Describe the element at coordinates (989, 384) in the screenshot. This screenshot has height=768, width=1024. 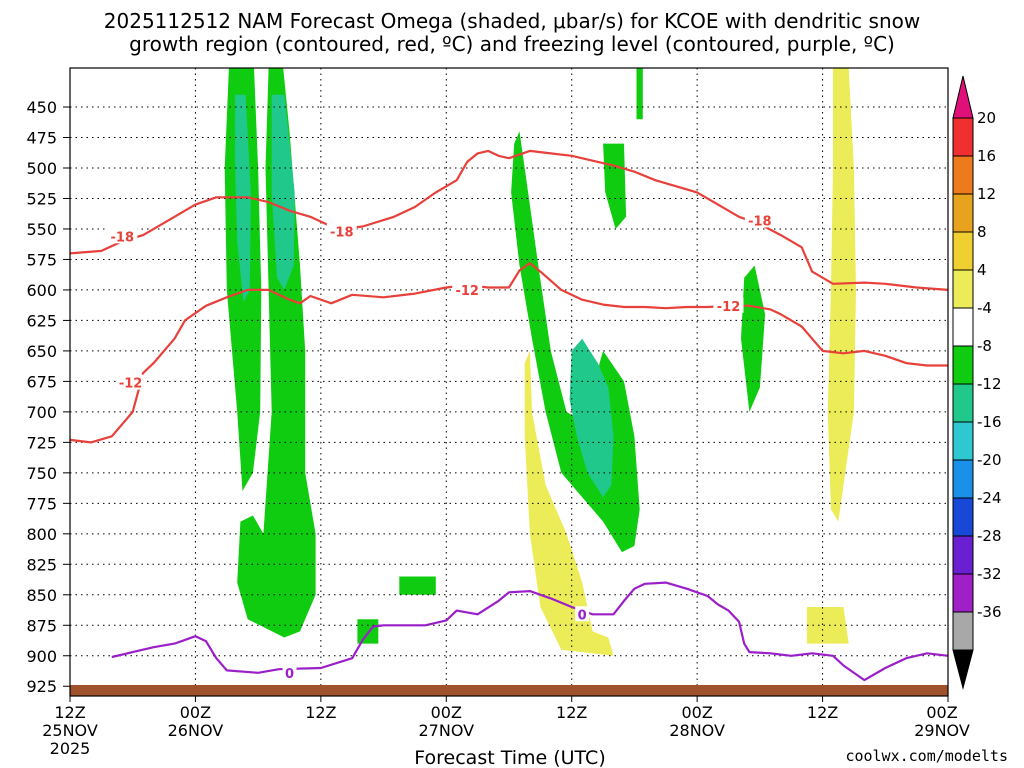
I see `colorbar-label: -12` at that location.